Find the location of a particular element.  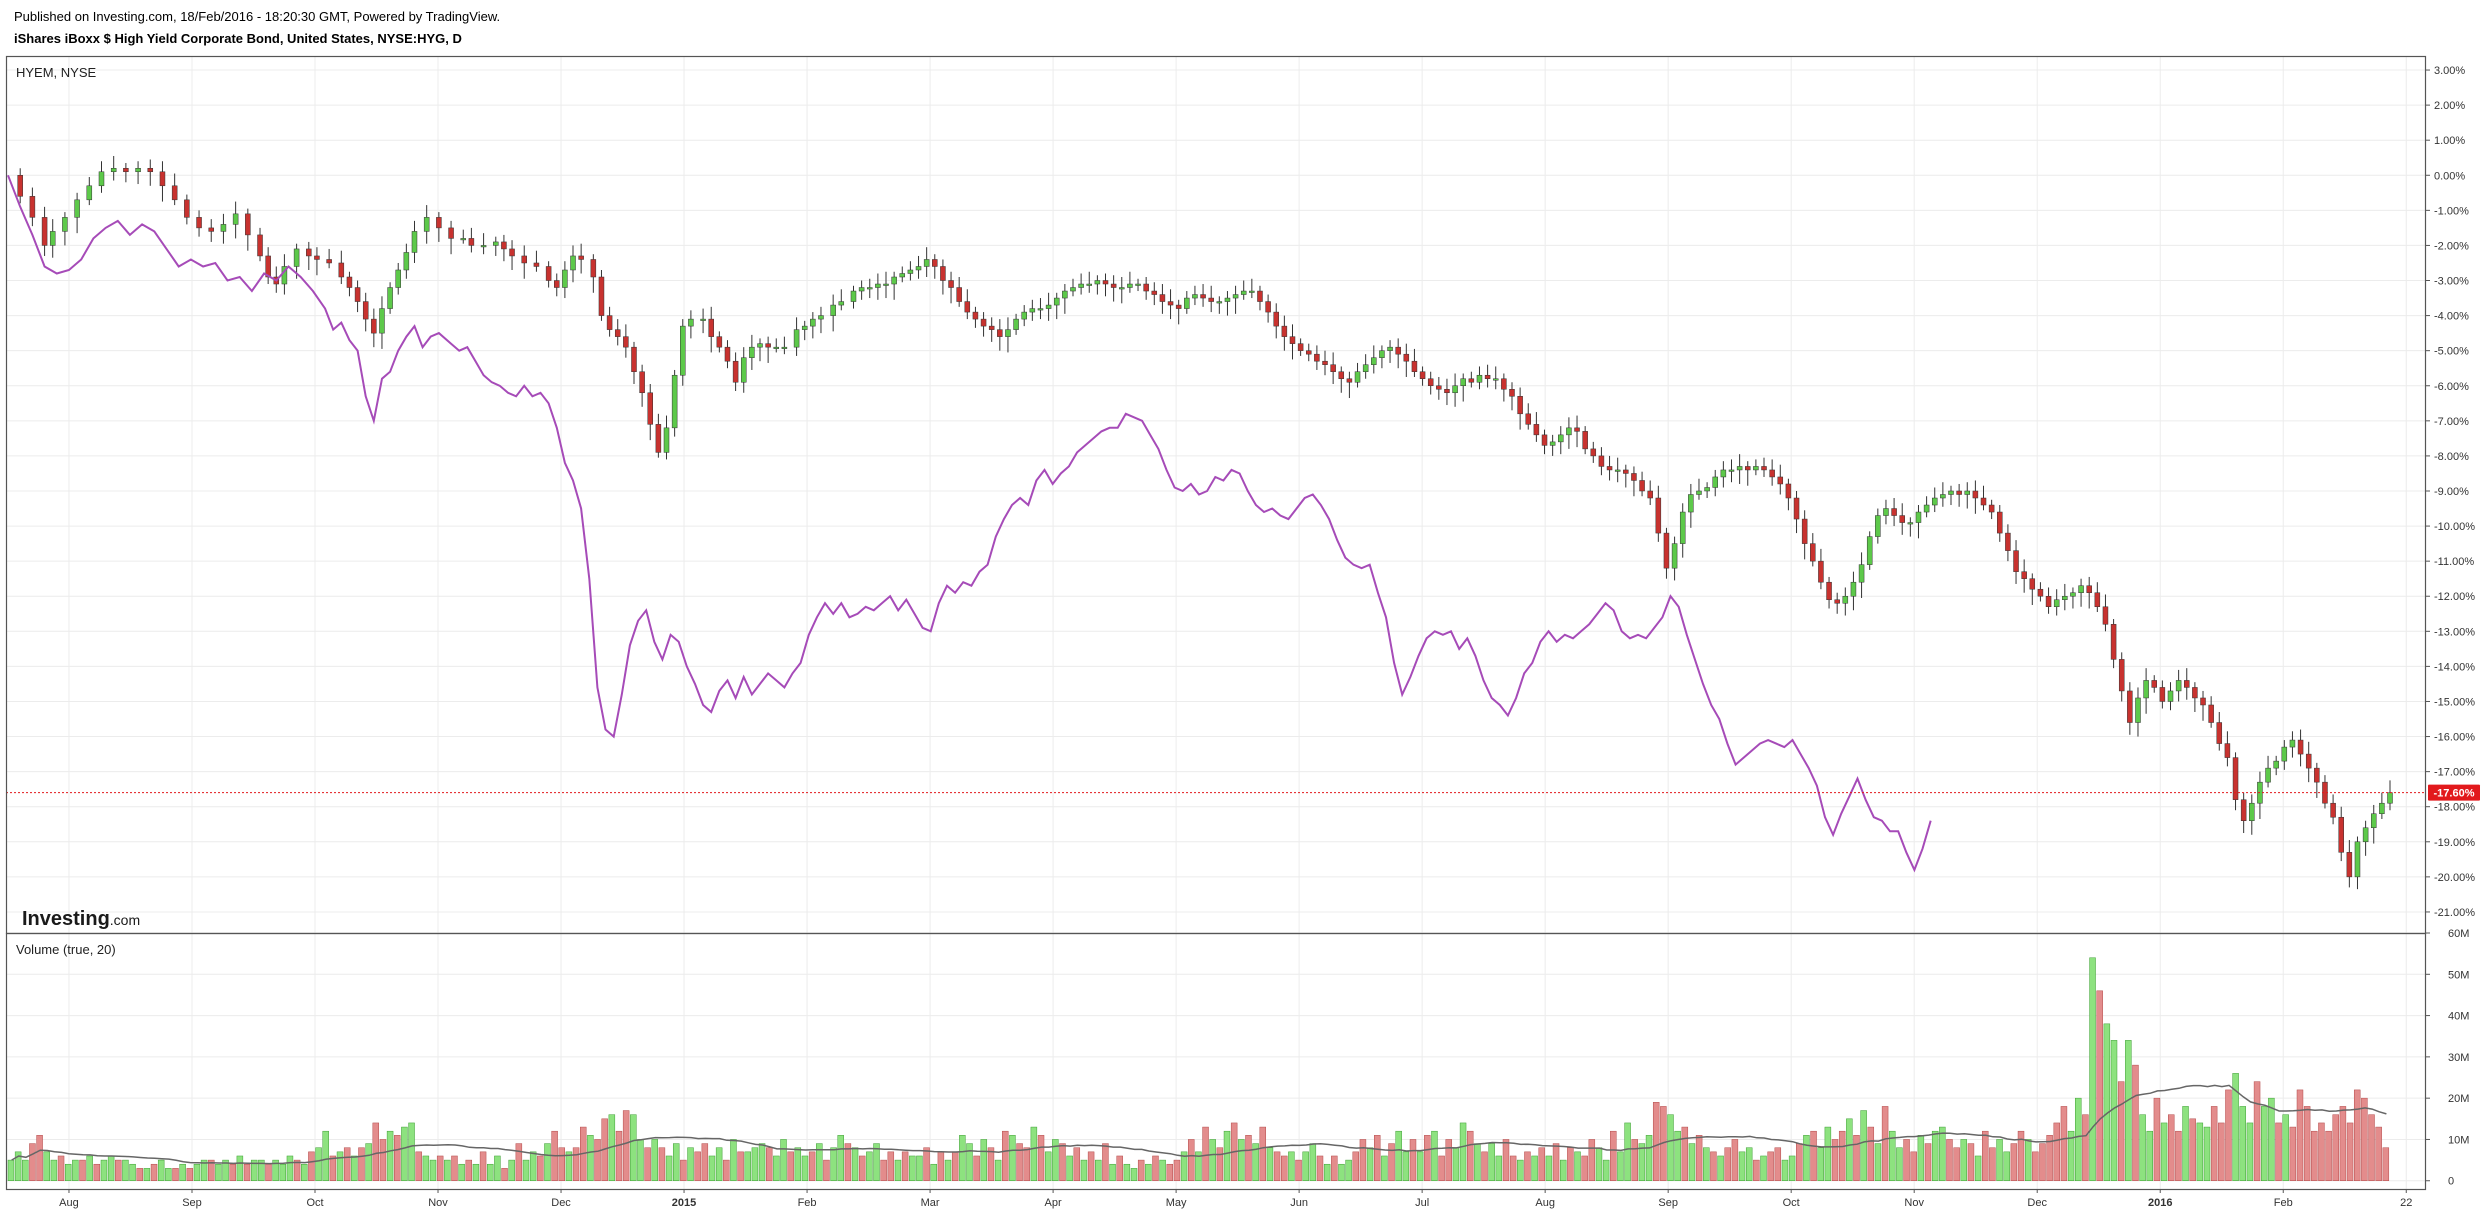

time-tick-label: Apr is located at coordinates (1053, 1203).